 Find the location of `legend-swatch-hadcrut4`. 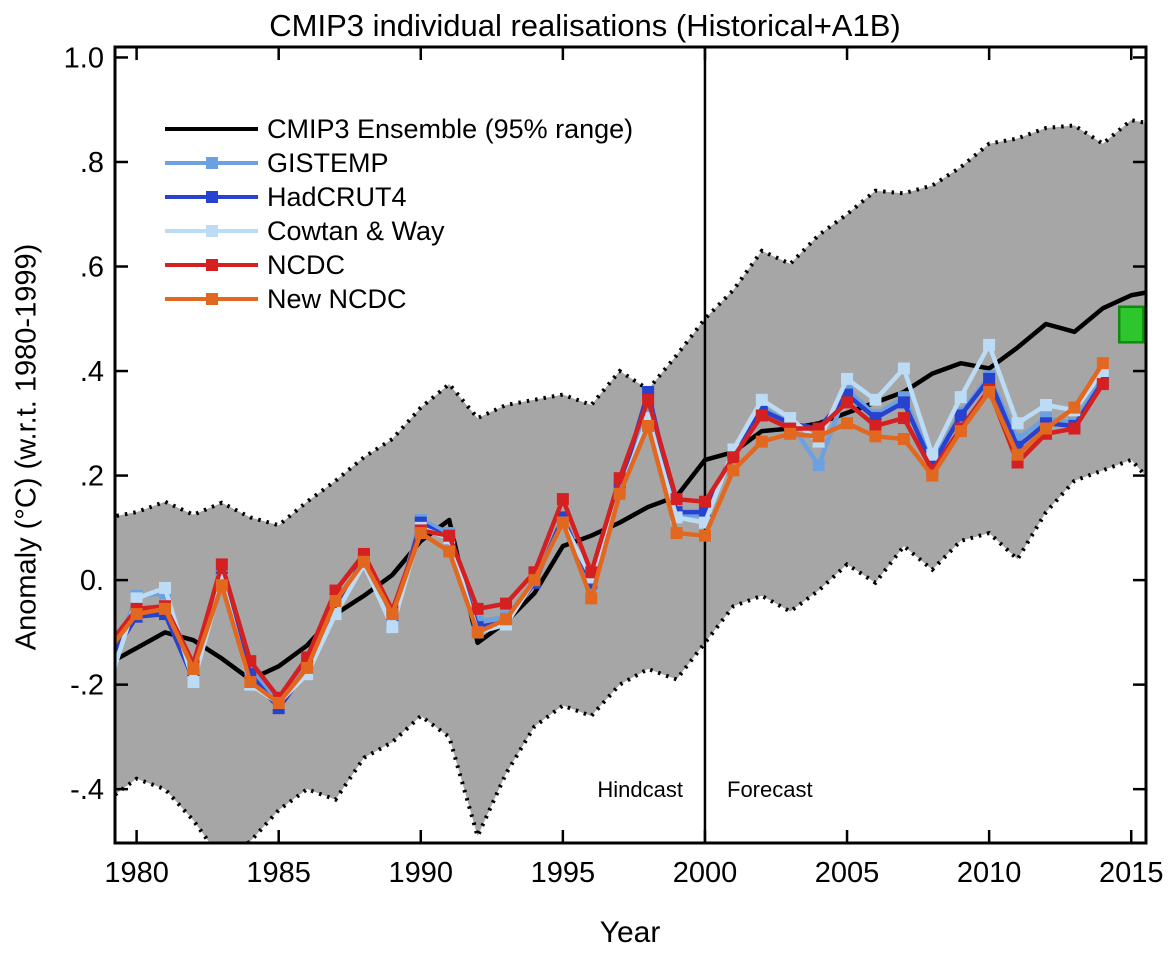

legend-swatch-hadcrut4 is located at coordinates (211, 197).